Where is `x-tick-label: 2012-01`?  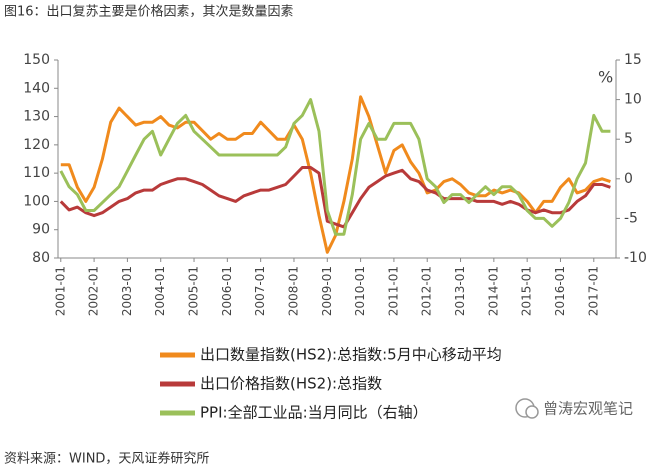
x-tick-label: 2012-01 is located at coordinates (427, 291).